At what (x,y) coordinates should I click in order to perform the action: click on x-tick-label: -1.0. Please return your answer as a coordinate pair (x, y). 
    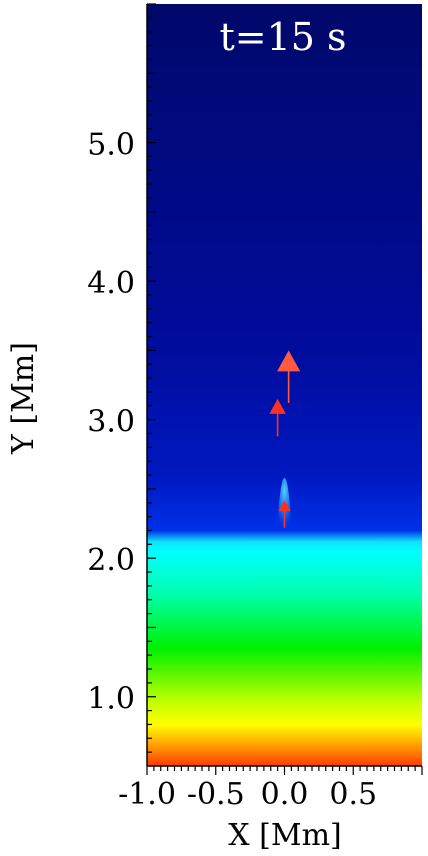
    Looking at the image, I should click on (147, 794).